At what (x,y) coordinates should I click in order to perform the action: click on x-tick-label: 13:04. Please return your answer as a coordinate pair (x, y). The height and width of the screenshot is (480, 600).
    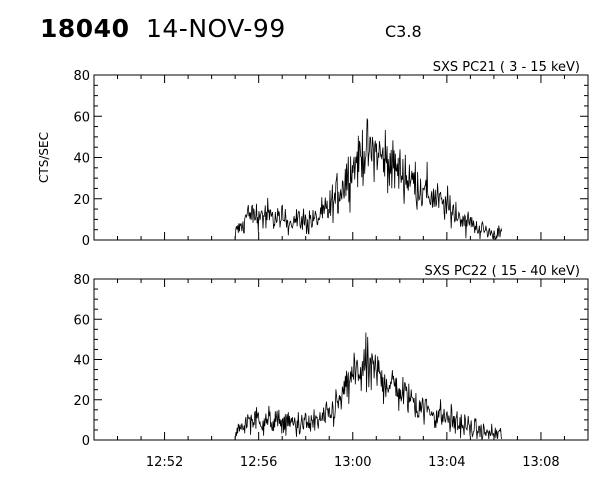
    Looking at the image, I should click on (446, 462).